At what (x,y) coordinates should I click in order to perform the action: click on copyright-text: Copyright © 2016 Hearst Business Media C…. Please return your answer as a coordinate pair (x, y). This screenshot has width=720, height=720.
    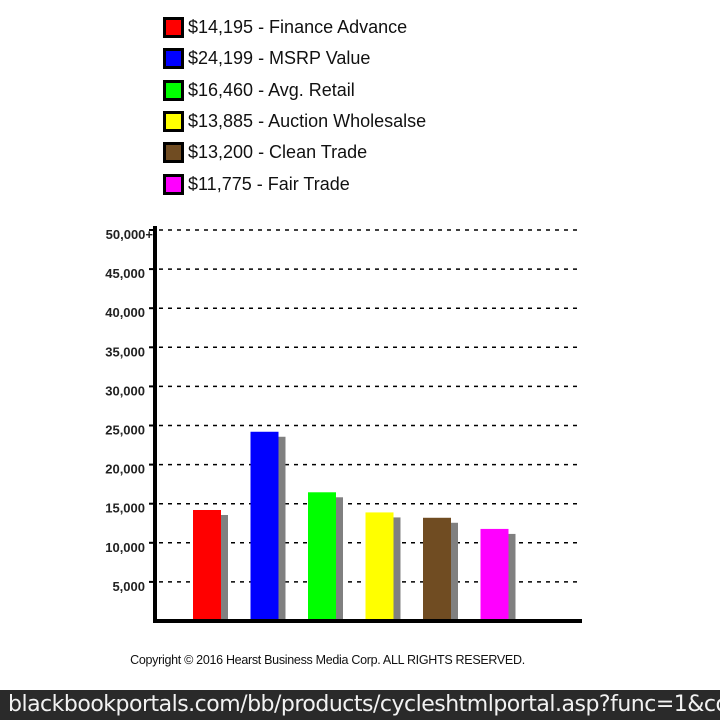
    Looking at the image, I should click on (327, 660).